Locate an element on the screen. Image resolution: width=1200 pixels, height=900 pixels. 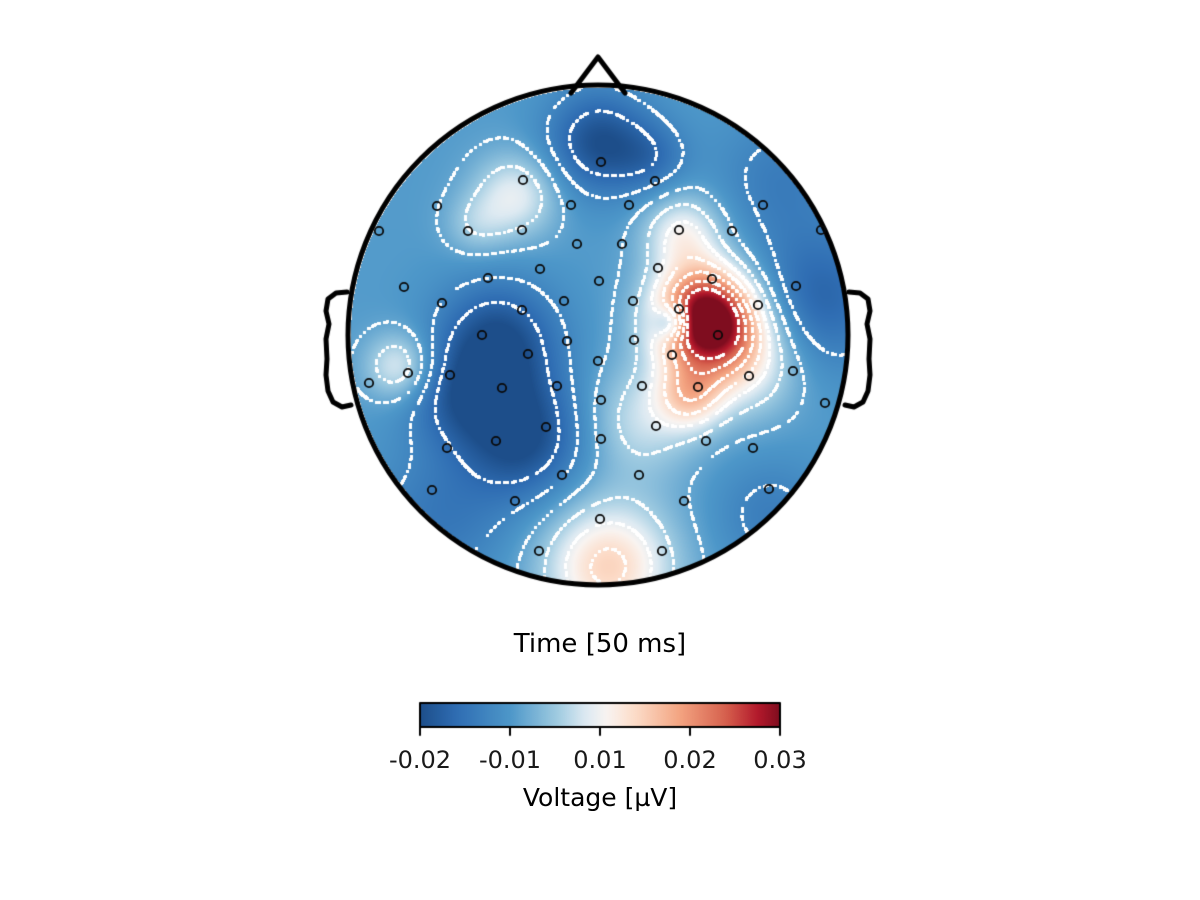
colorbar-axis-label: Voltage [µV] is located at coordinates (600, 797).